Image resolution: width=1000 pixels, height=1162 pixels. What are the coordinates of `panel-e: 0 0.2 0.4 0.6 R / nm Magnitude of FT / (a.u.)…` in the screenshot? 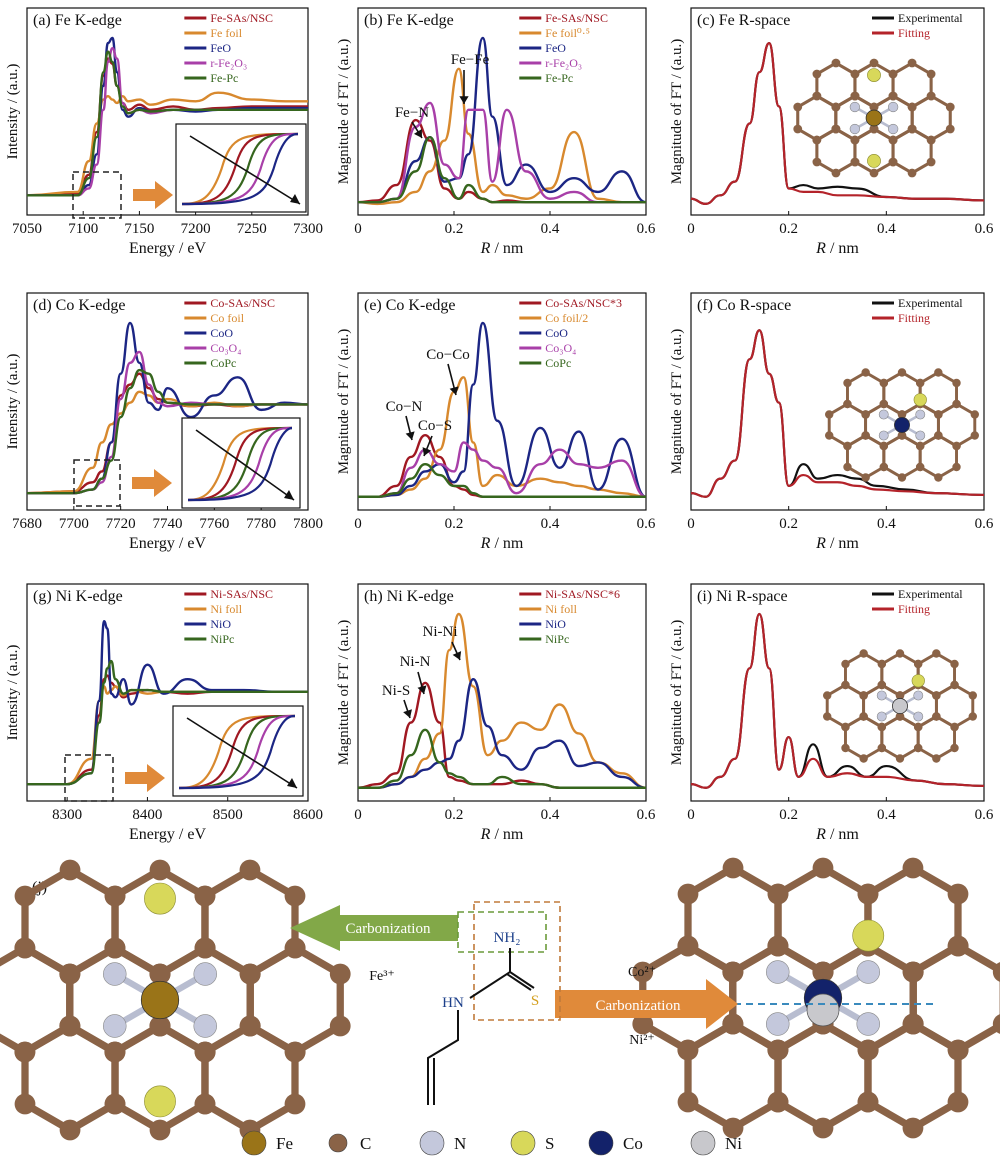 It's located at (496, 422).